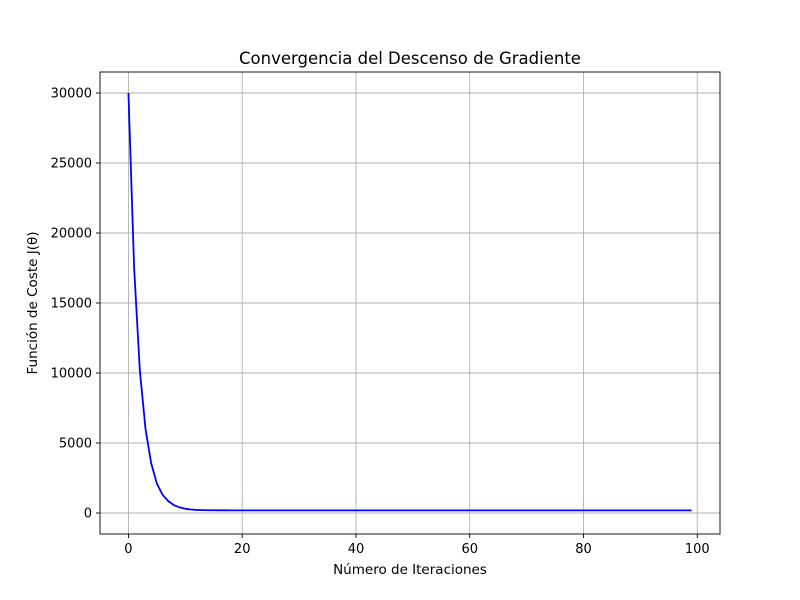 This screenshot has width=800, height=600. Describe the element at coordinates (128, 549) in the screenshot. I see `x-tick-label: 0` at that location.